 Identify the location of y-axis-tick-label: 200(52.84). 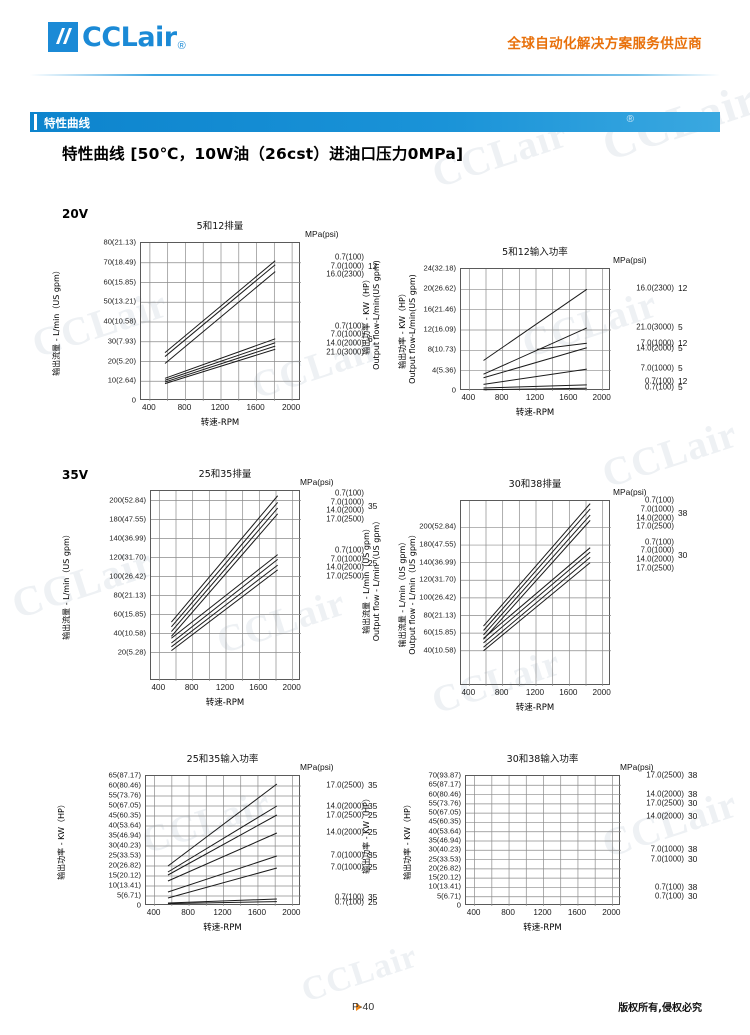
(127, 499).